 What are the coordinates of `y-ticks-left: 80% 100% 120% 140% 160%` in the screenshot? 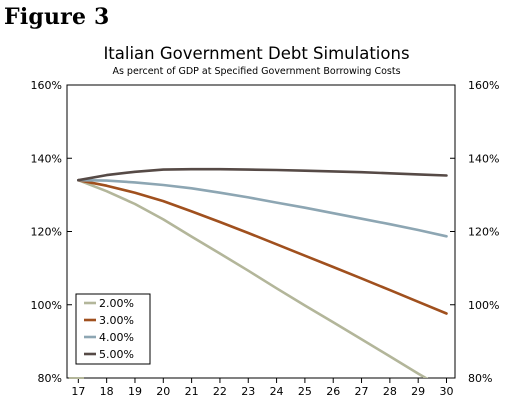 It's located at (51, 232).